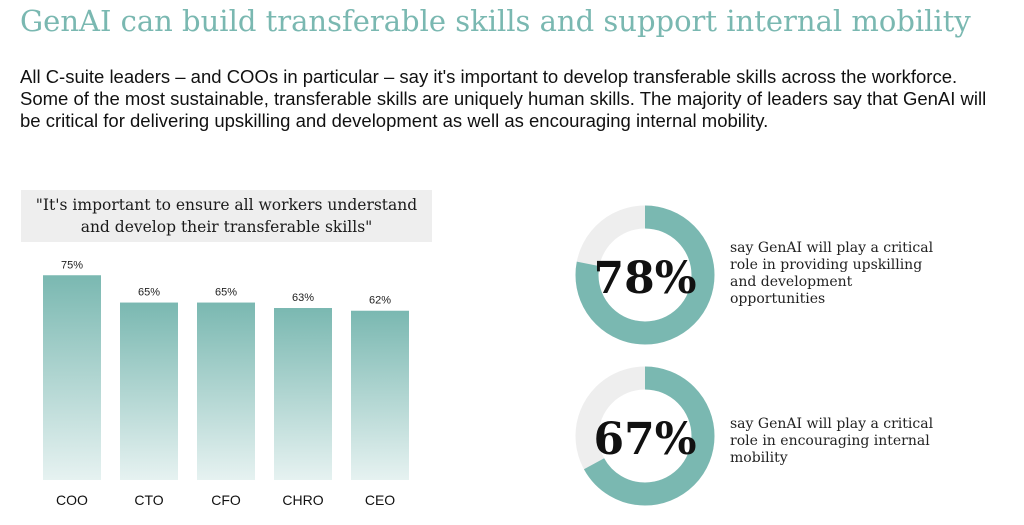 The width and height of the screenshot is (1024, 525). I want to click on donut-mobility: 67%, so click(645, 436).